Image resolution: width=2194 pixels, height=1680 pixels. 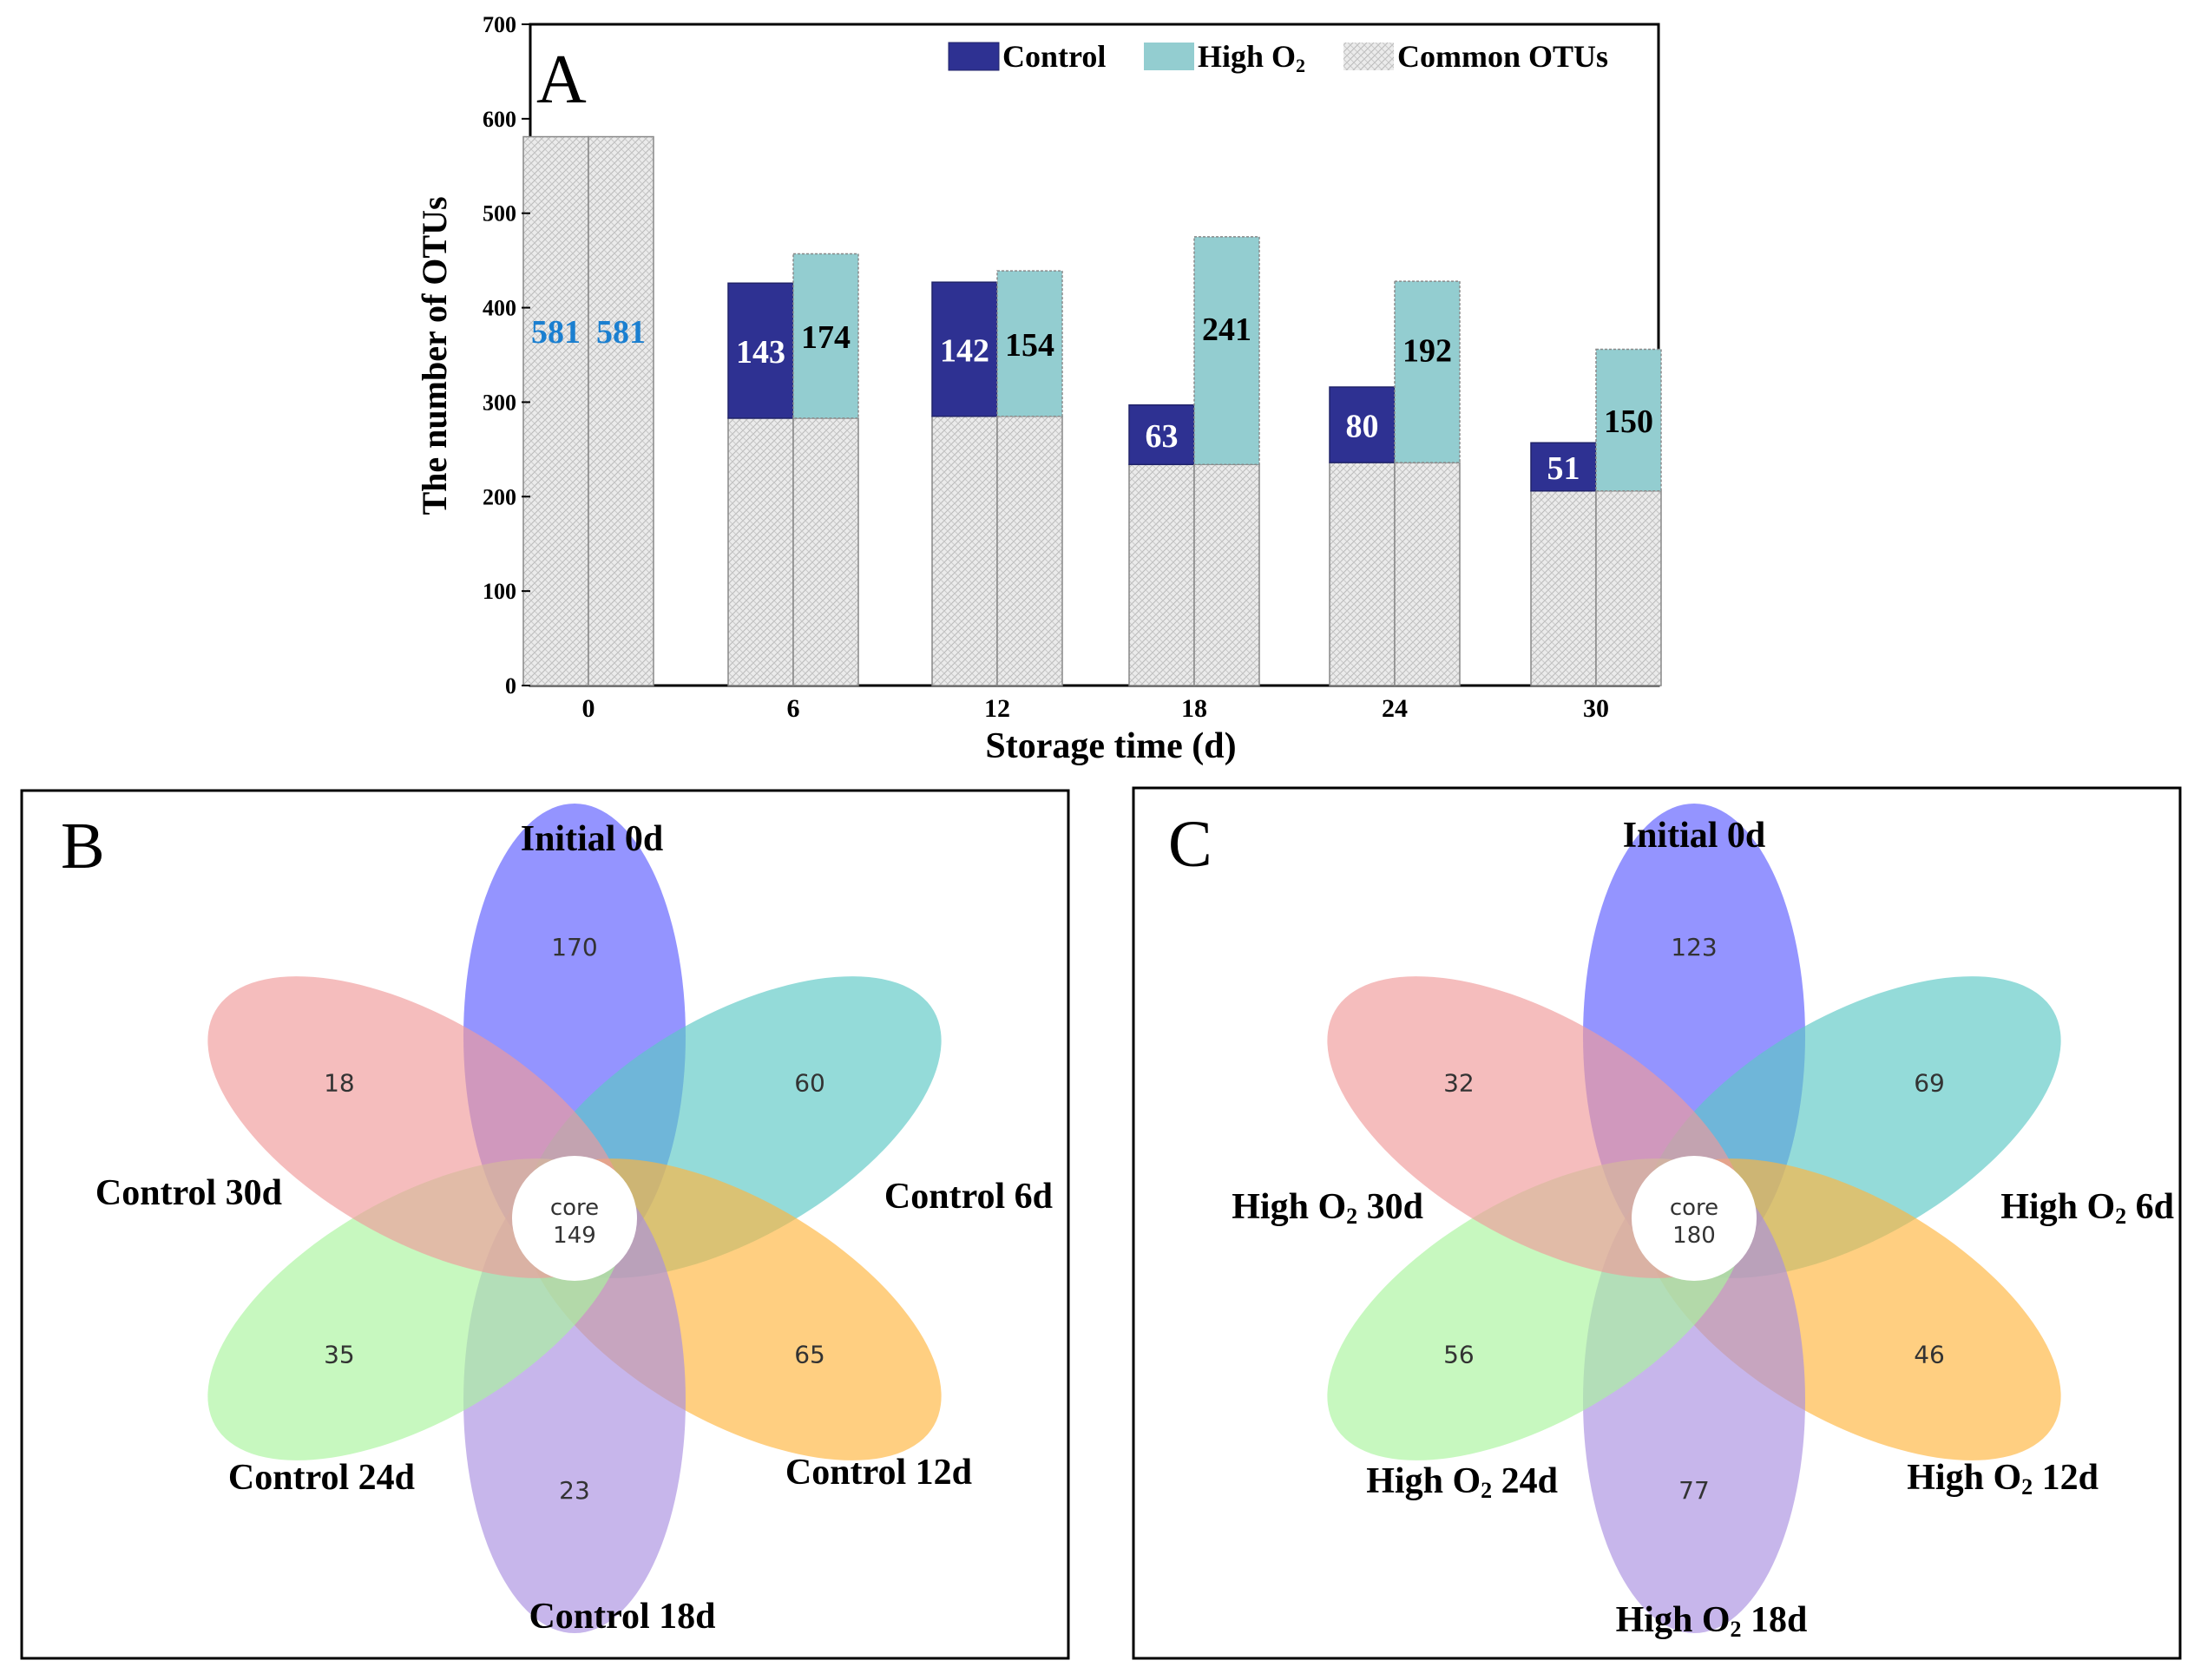 I want to click on x-tick-label: 6, so click(x=793, y=708).